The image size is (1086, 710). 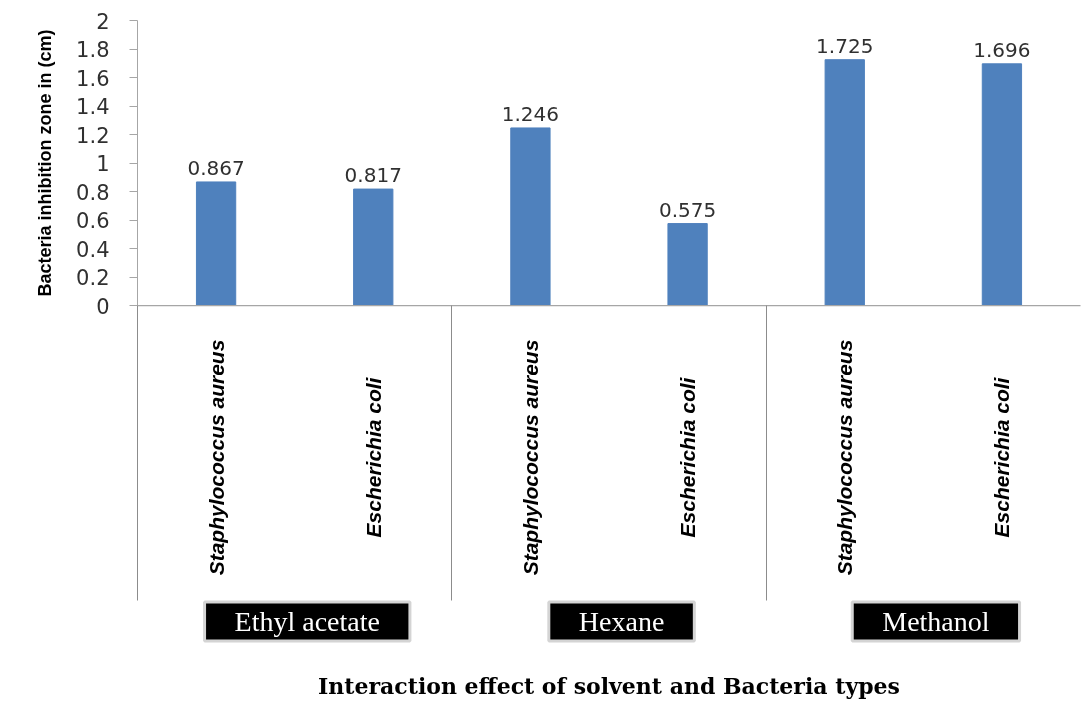 What do you see at coordinates (687, 209) in the screenshot?
I see `data-label: 0.575` at bounding box center [687, 209].